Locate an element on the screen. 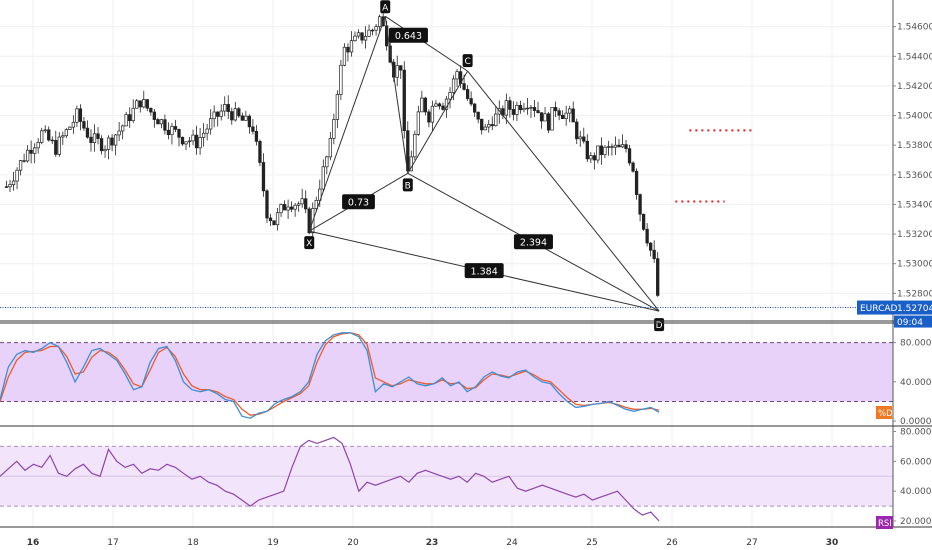 This screenshot has height=550, width=932. stoch-band-fill is located at coordinates (446, 372).